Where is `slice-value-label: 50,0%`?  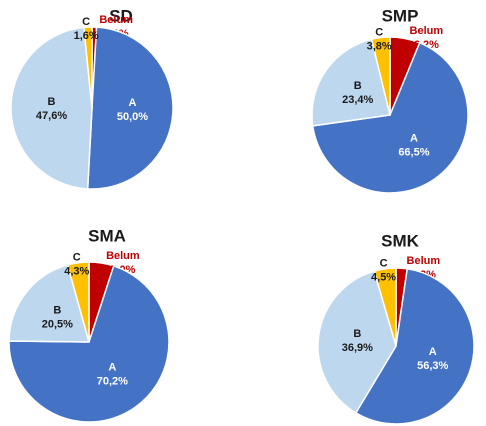 slice-value-label: 50,0% is located at coordinates (132, 117).